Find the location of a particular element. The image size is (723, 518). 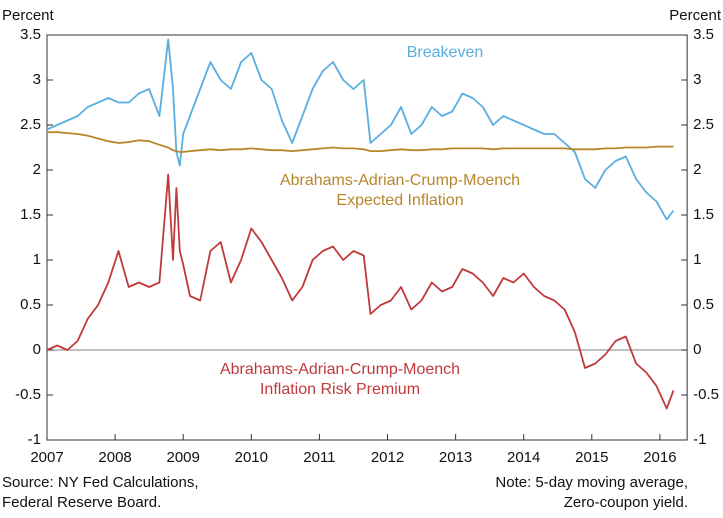

y-tick-label: -0.5 is located at coordinates (28, 394).